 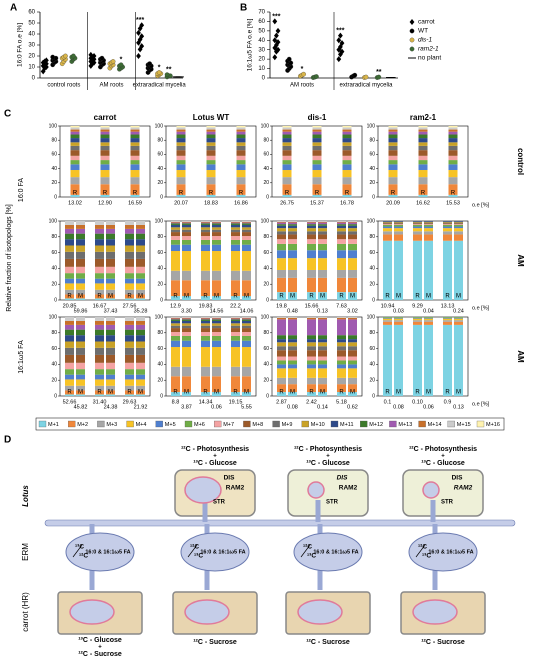 What do you see at coordinates (80, 393) in the screenshot?
I see `bar-category: M` at bounding box center [80, 393].